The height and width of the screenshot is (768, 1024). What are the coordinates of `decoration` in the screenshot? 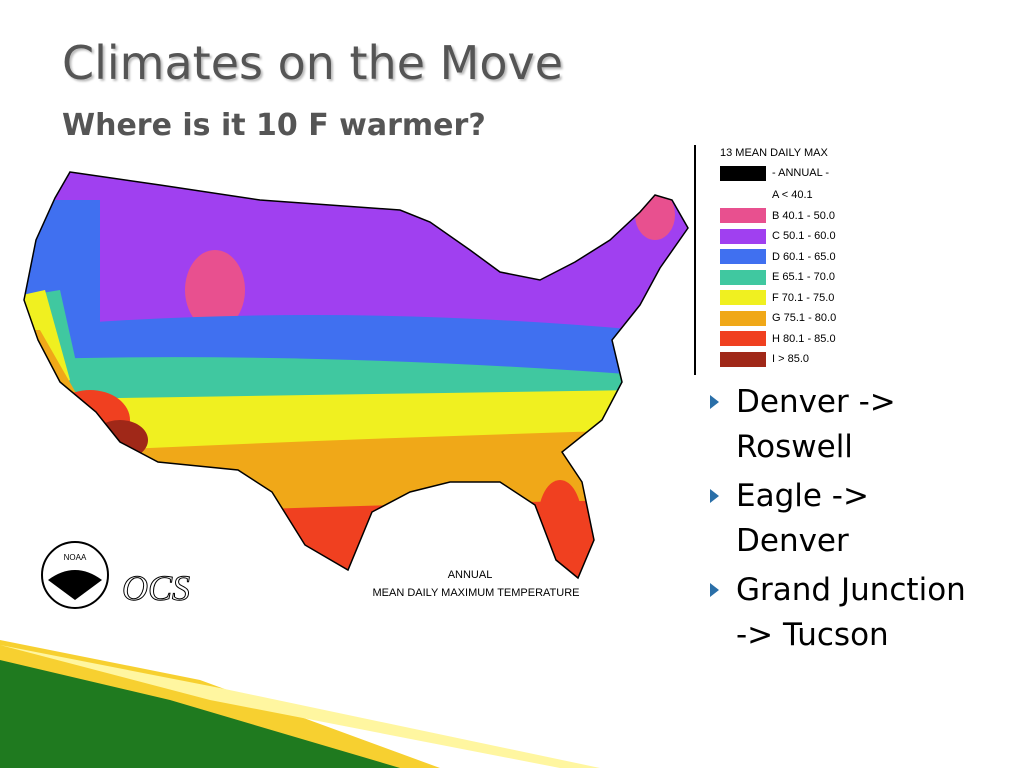 It's located at (300, 706).